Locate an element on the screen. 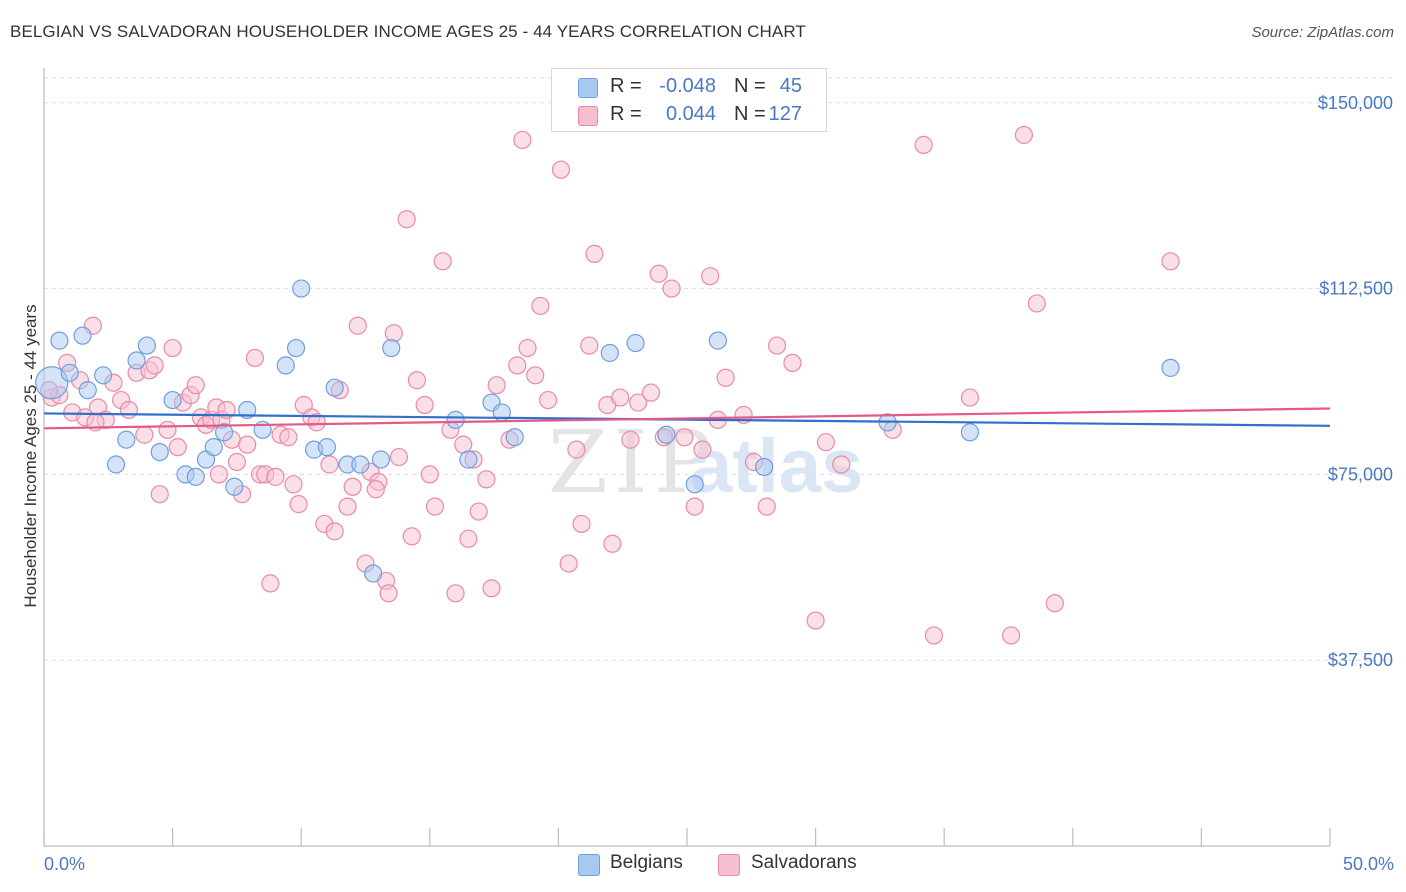 This screenshot has width=1406, height=892. legend-row-belgians: R = -0.048 N = 45 is located at coordinates (689, 86).